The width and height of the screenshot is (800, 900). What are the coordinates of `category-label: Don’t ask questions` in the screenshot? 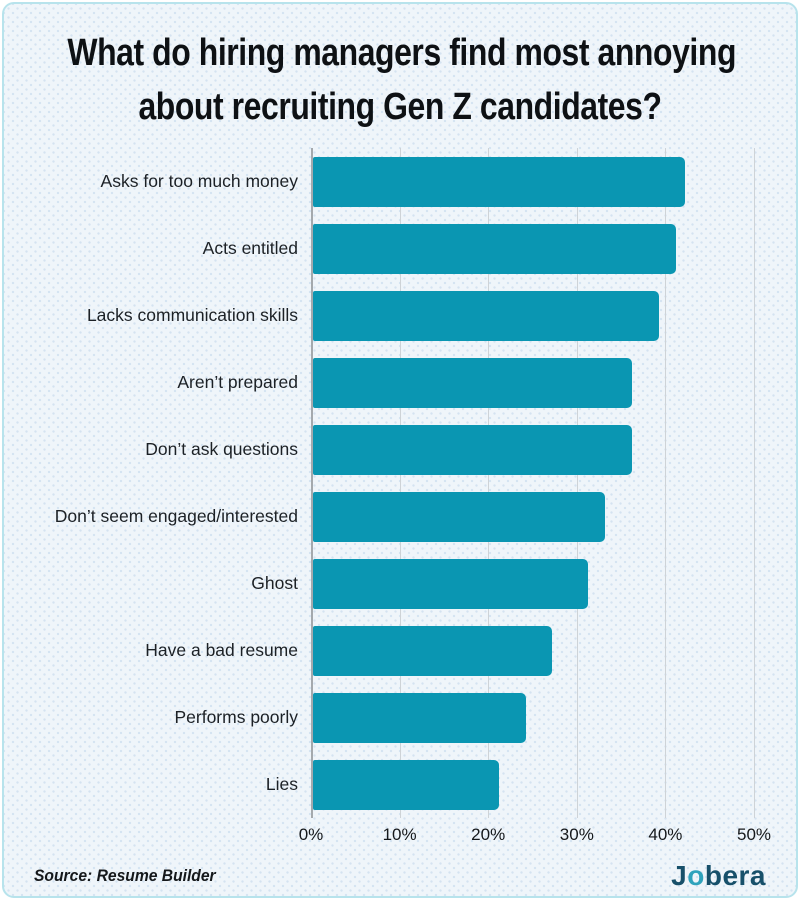 It's located at (221, 449).